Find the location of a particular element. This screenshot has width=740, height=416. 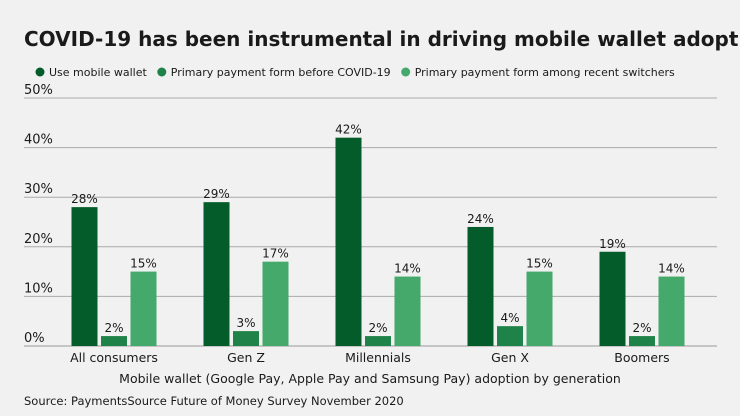

x-tick-label: Gen Z is located at coordinates (246, 357).